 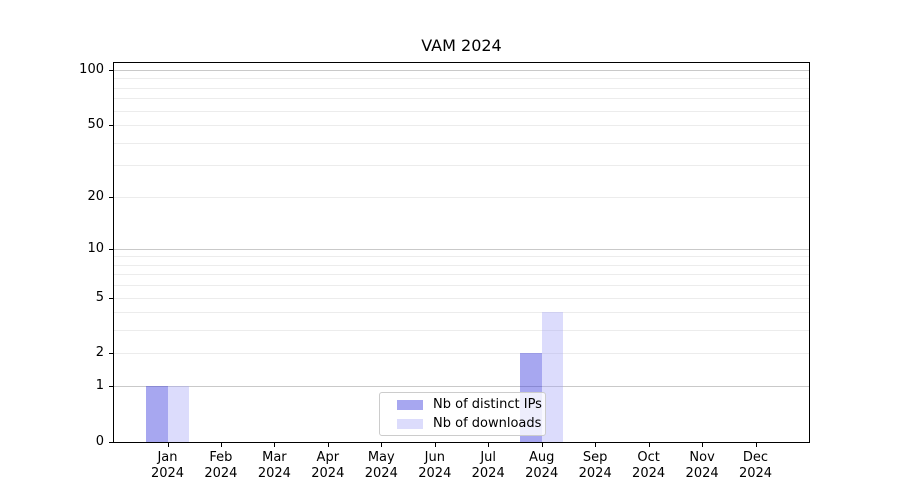 I want to click on y-tick-label: 20, so click(x=95, y=196).